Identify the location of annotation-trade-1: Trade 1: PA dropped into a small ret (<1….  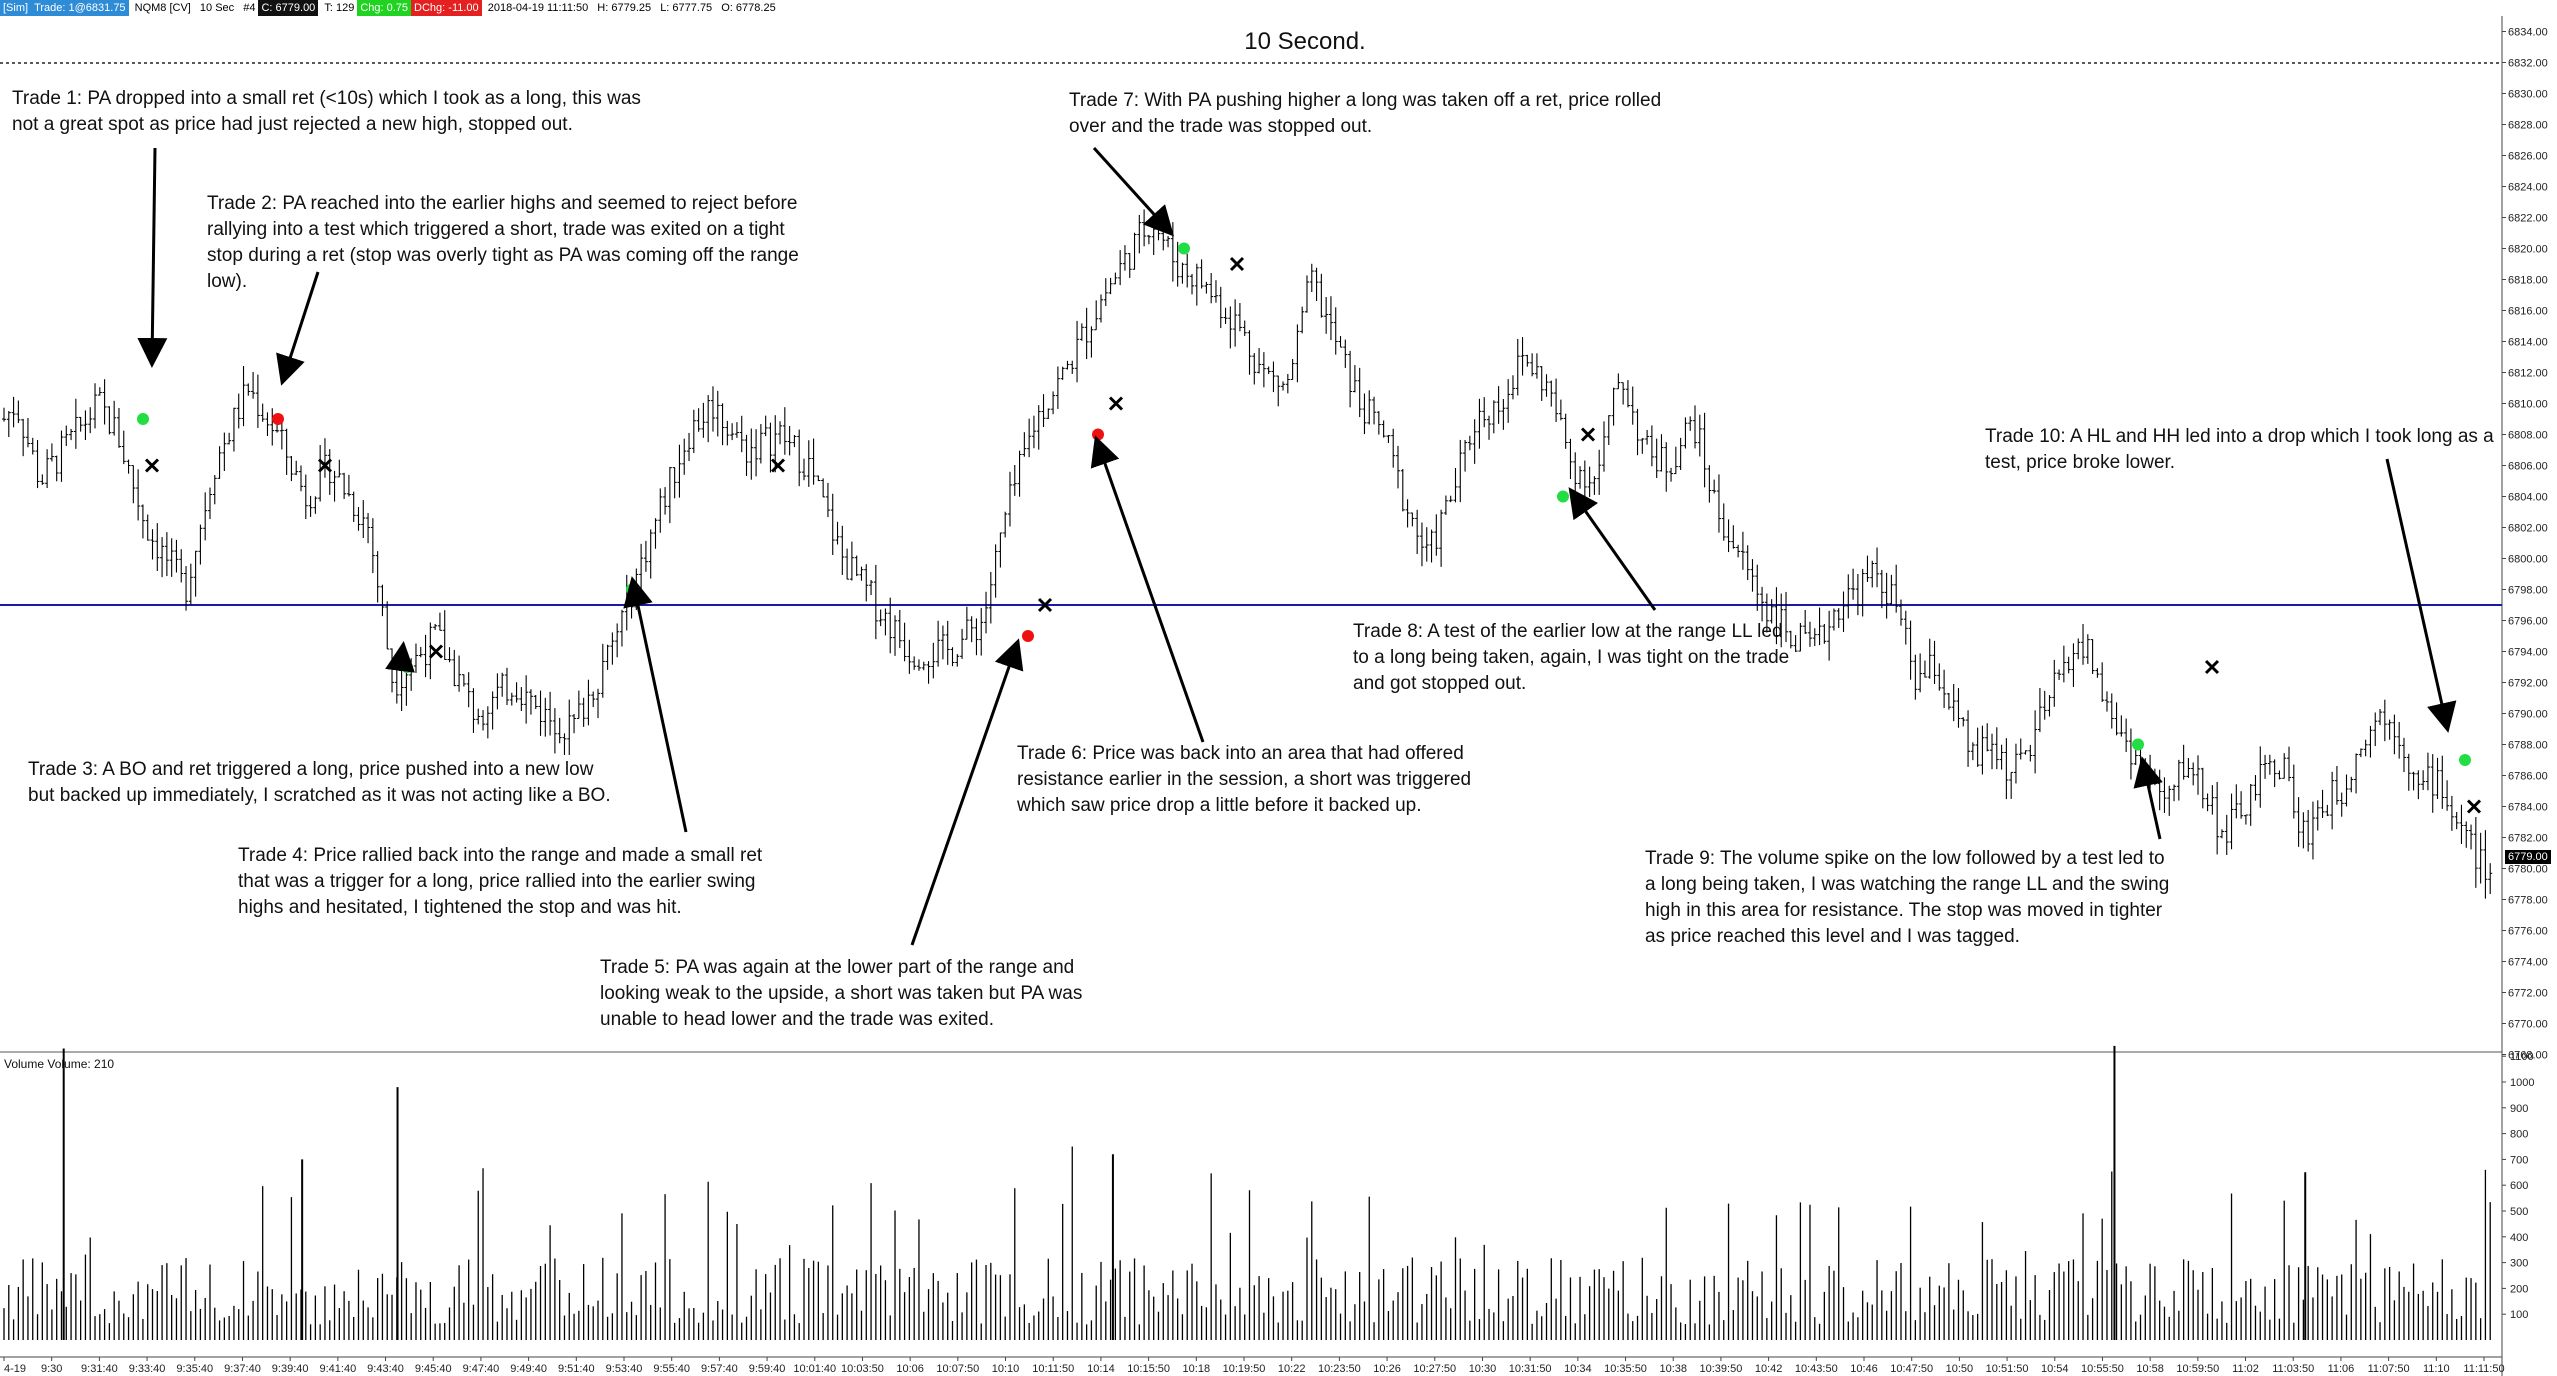
(326, 112).